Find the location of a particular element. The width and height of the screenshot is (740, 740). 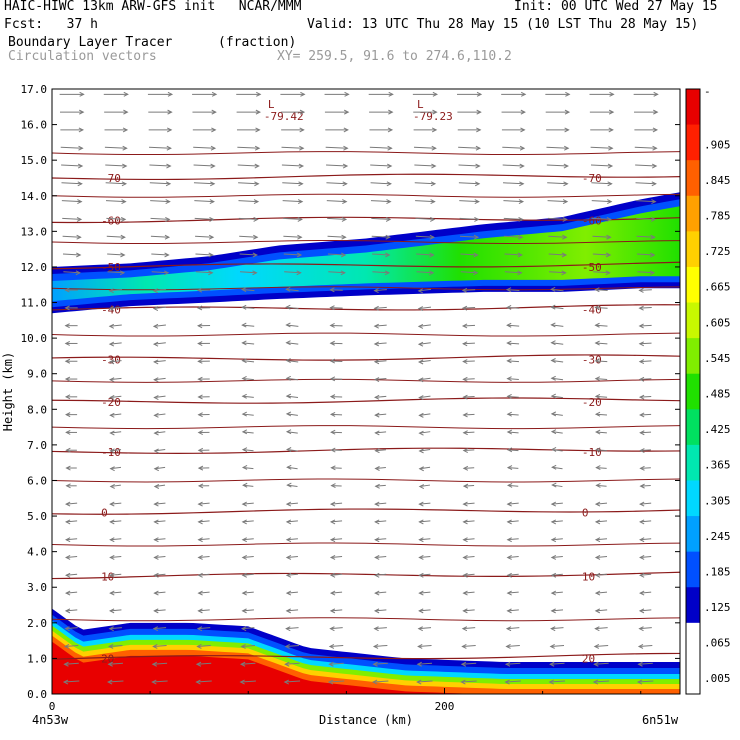

colorbar-label: .725 is located at coordinates (717, 251).